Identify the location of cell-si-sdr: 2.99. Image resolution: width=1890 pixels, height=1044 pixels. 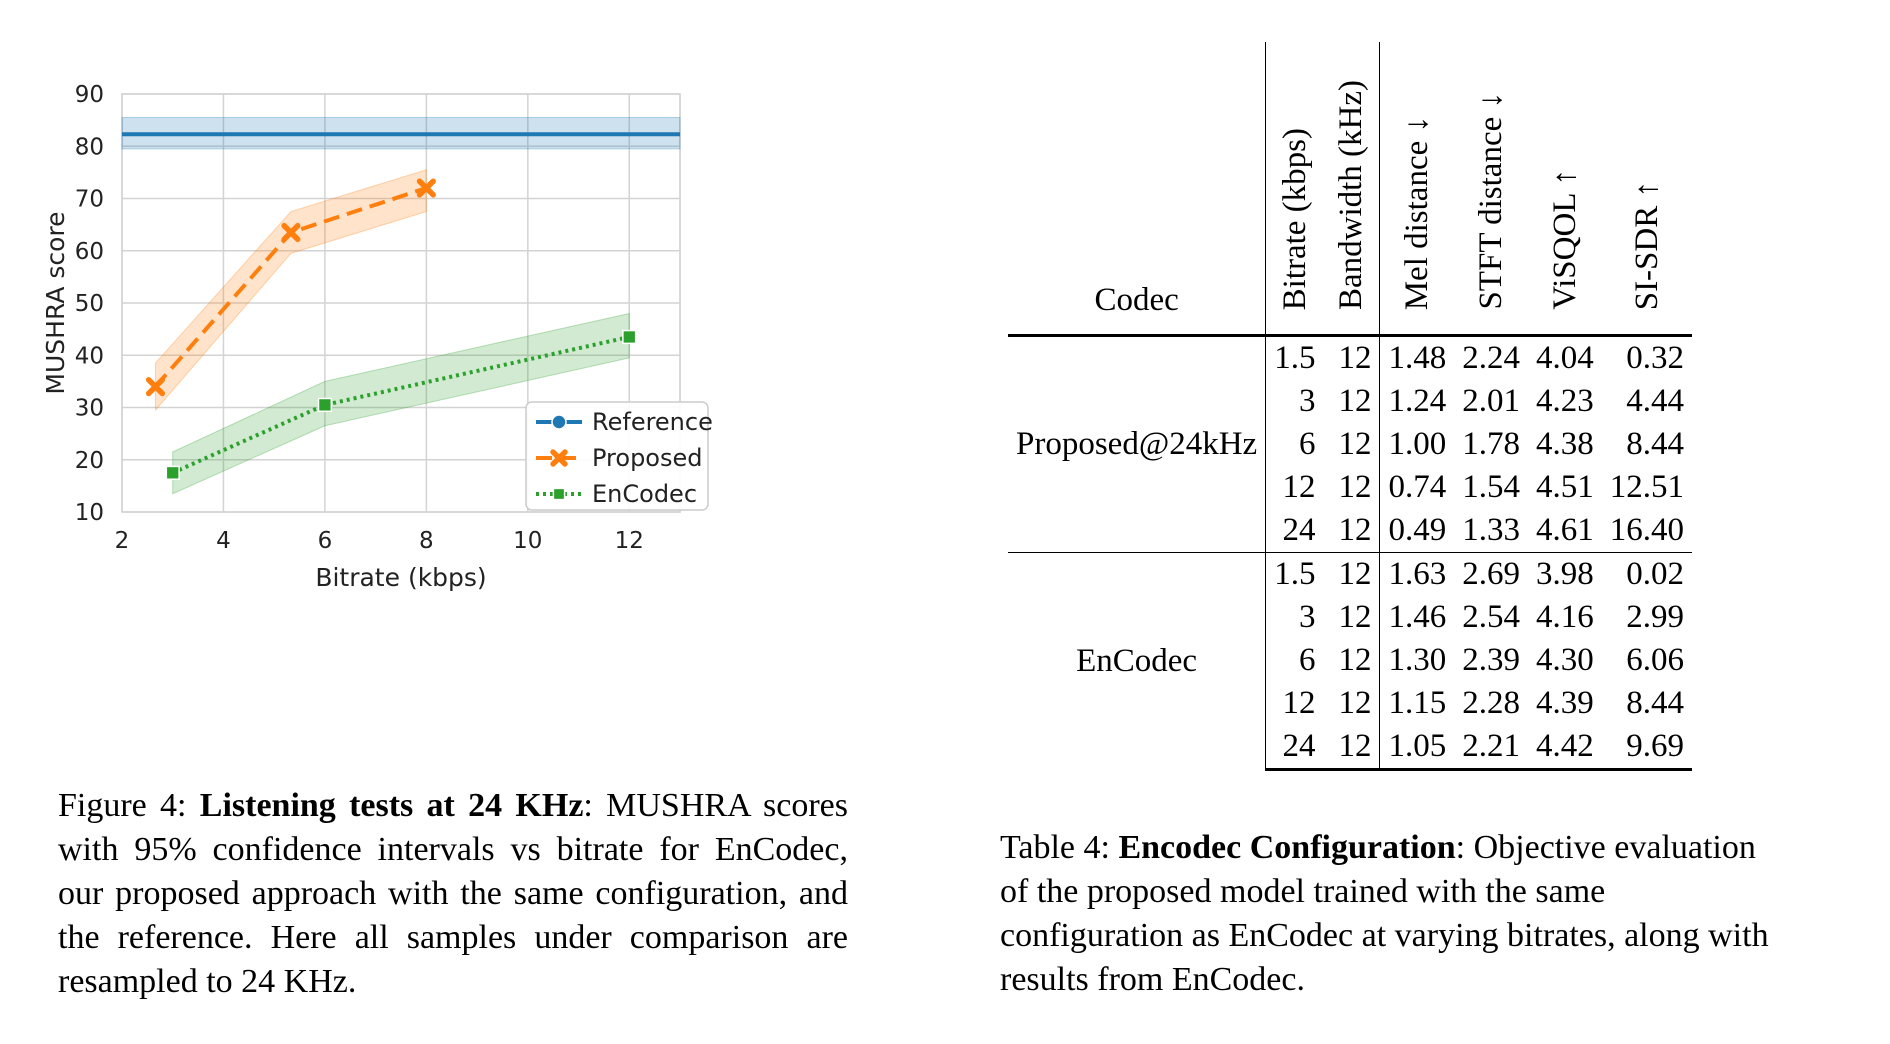
(1655, 617).